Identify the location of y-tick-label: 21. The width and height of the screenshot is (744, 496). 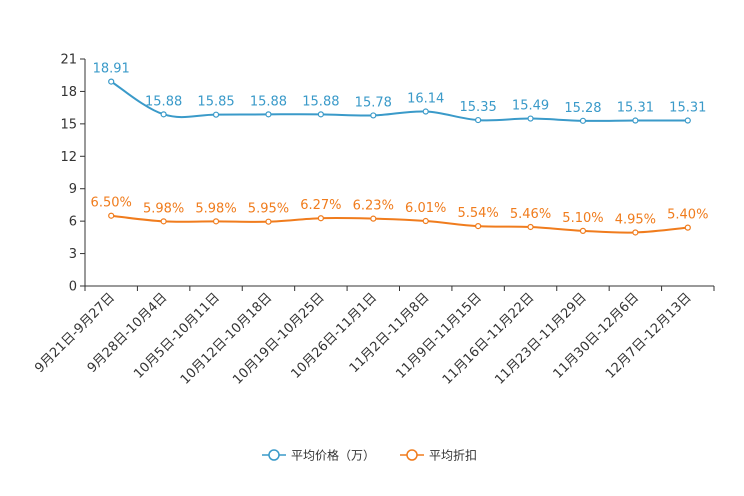
(68, 60).